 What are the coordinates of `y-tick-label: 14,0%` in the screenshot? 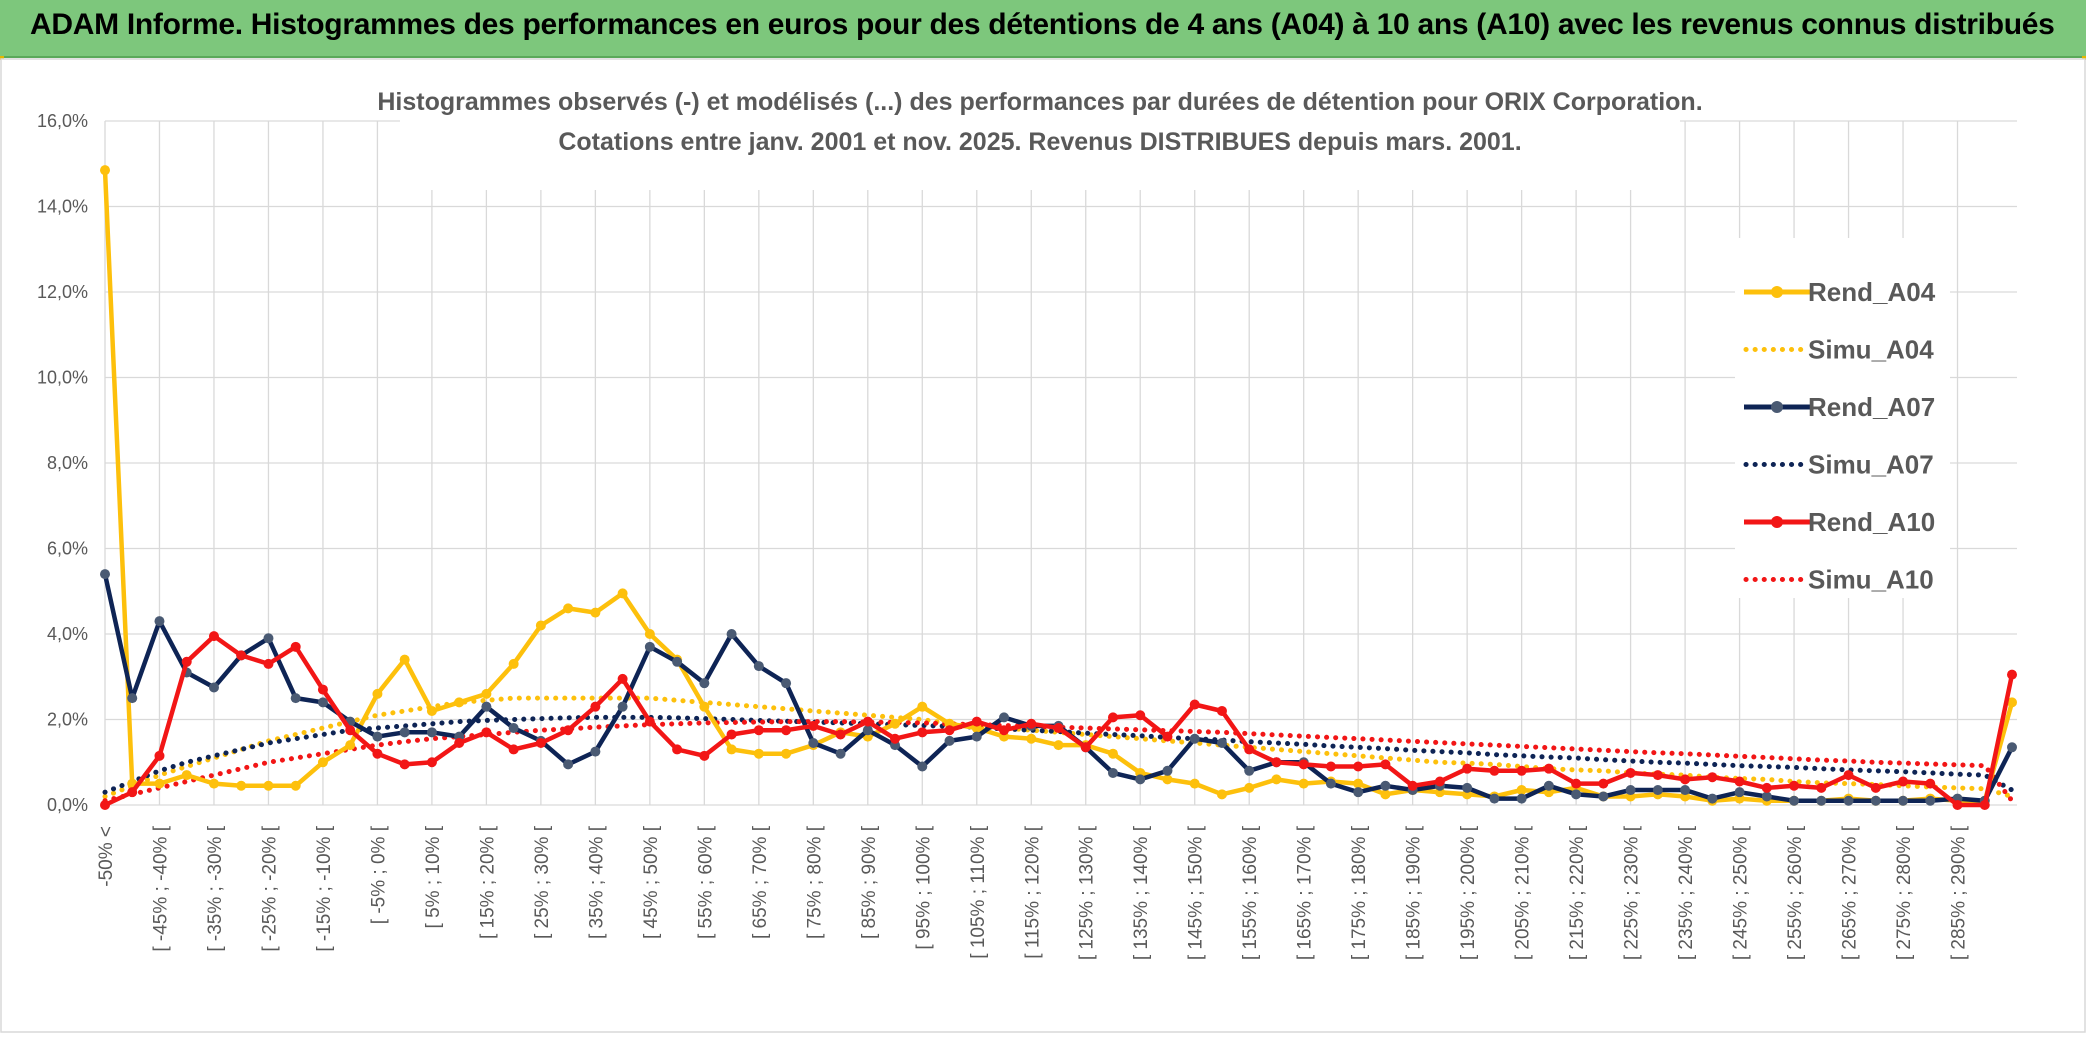 It's located at (62, 207).